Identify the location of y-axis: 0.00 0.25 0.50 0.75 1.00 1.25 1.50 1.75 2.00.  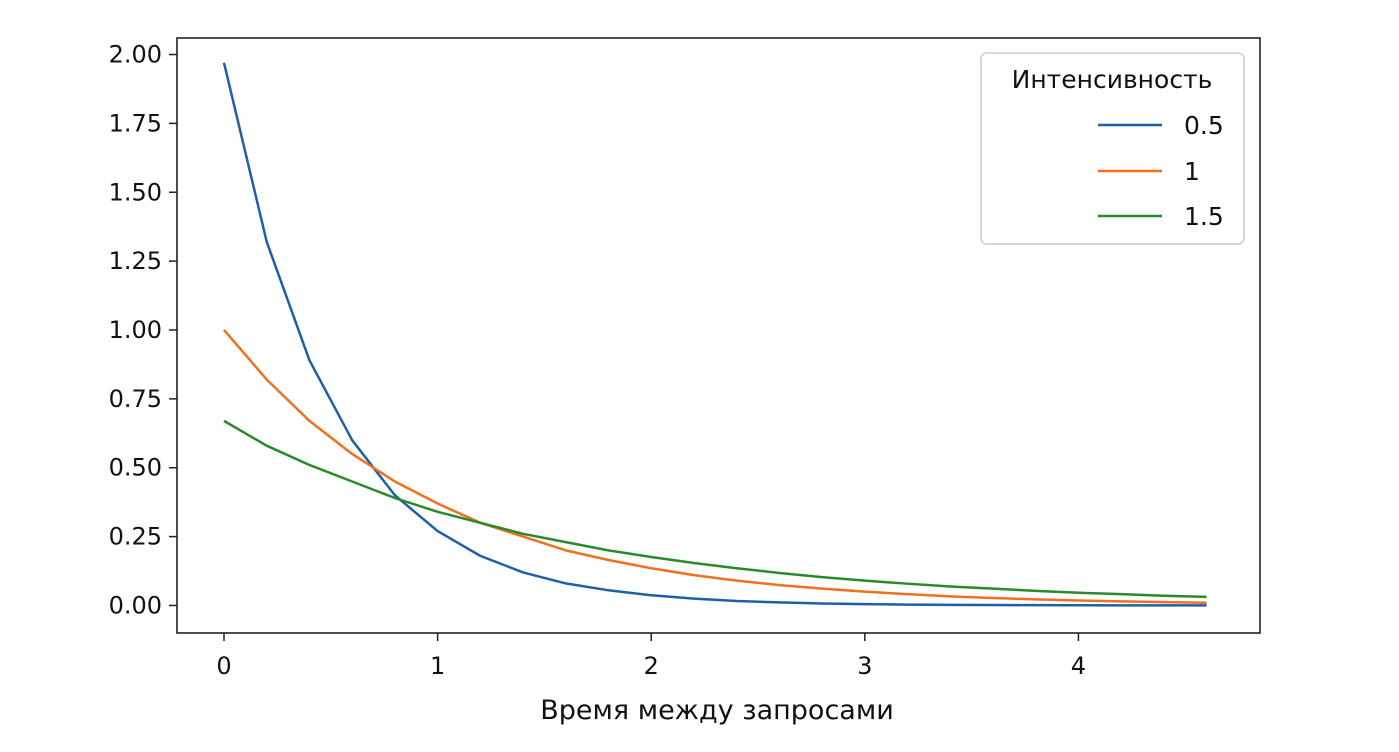
(143, 330).